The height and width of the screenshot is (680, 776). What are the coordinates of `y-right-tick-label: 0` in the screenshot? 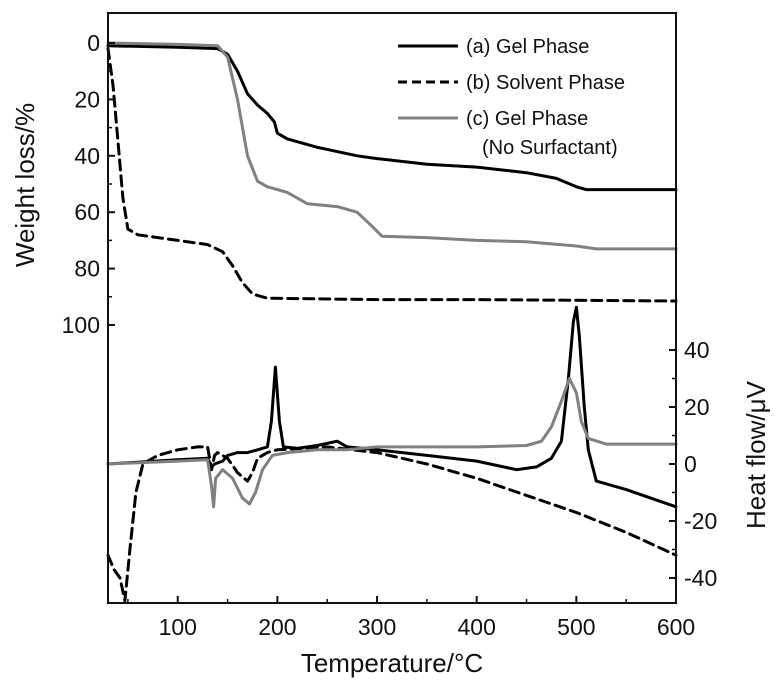 It's located at (690, 464).